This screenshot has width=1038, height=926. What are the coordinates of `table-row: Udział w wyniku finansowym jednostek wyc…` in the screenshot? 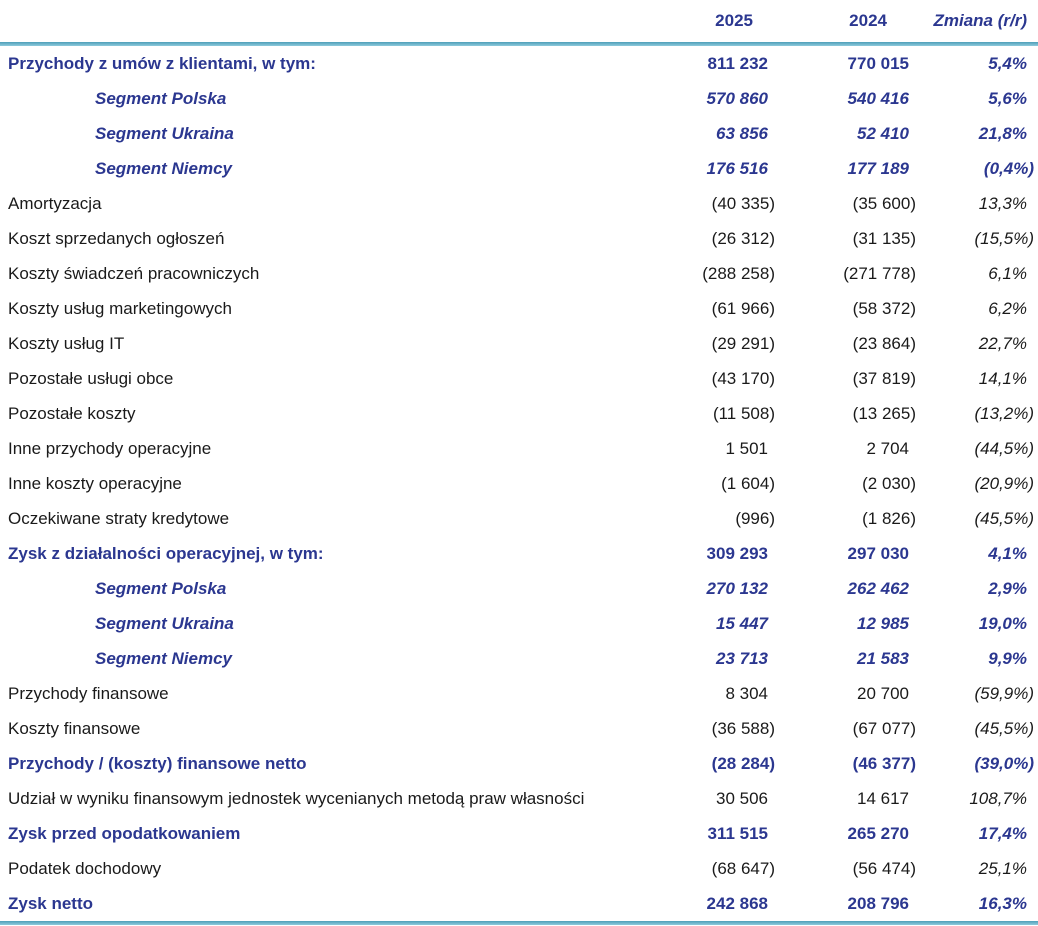 It's located at (519, 798).